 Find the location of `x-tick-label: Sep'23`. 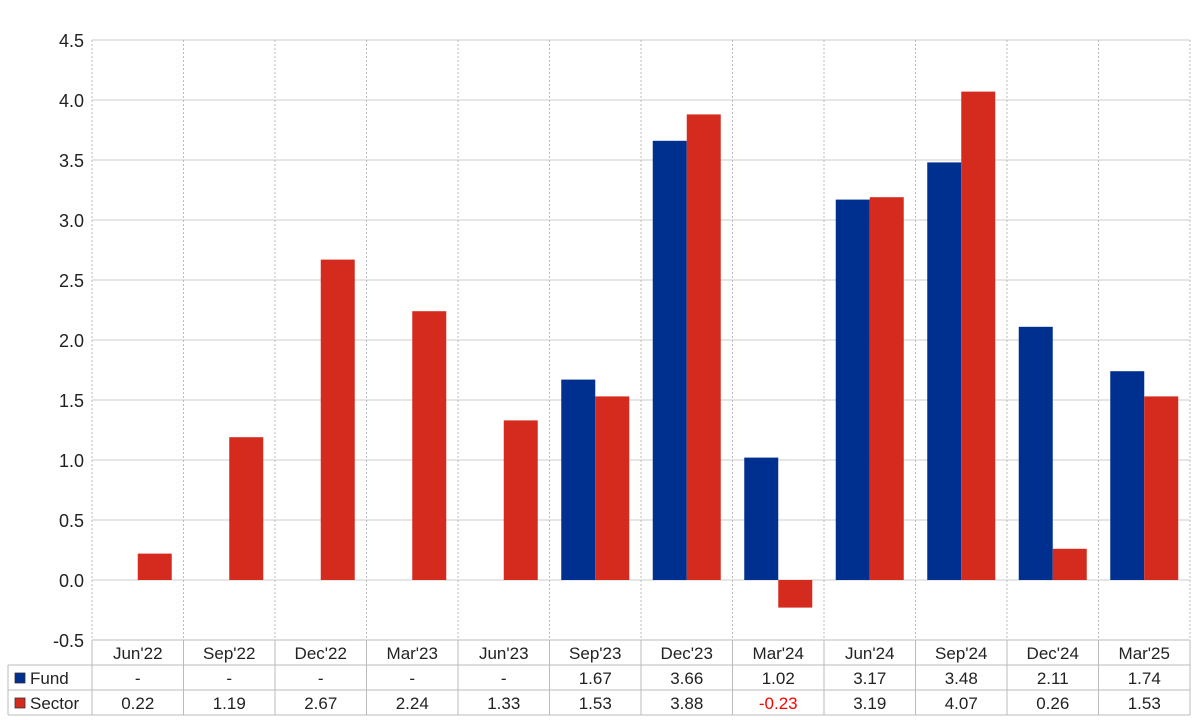

x-tick-label: Sep'23 is located at coordinates (595, 653).